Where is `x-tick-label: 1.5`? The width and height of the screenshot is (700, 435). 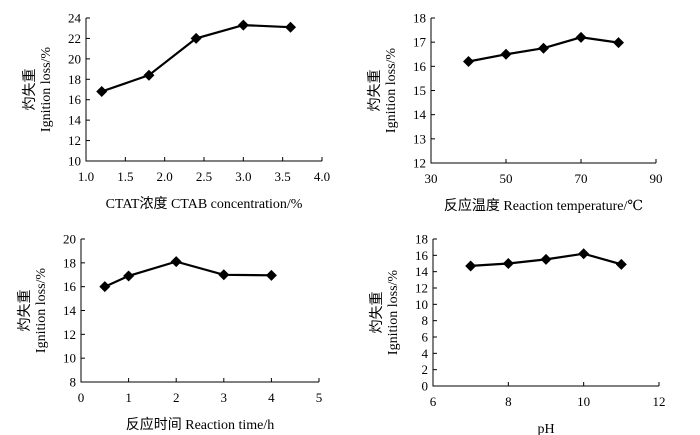
x-tick-label: 1.5 is located at coordinates (125, 176).